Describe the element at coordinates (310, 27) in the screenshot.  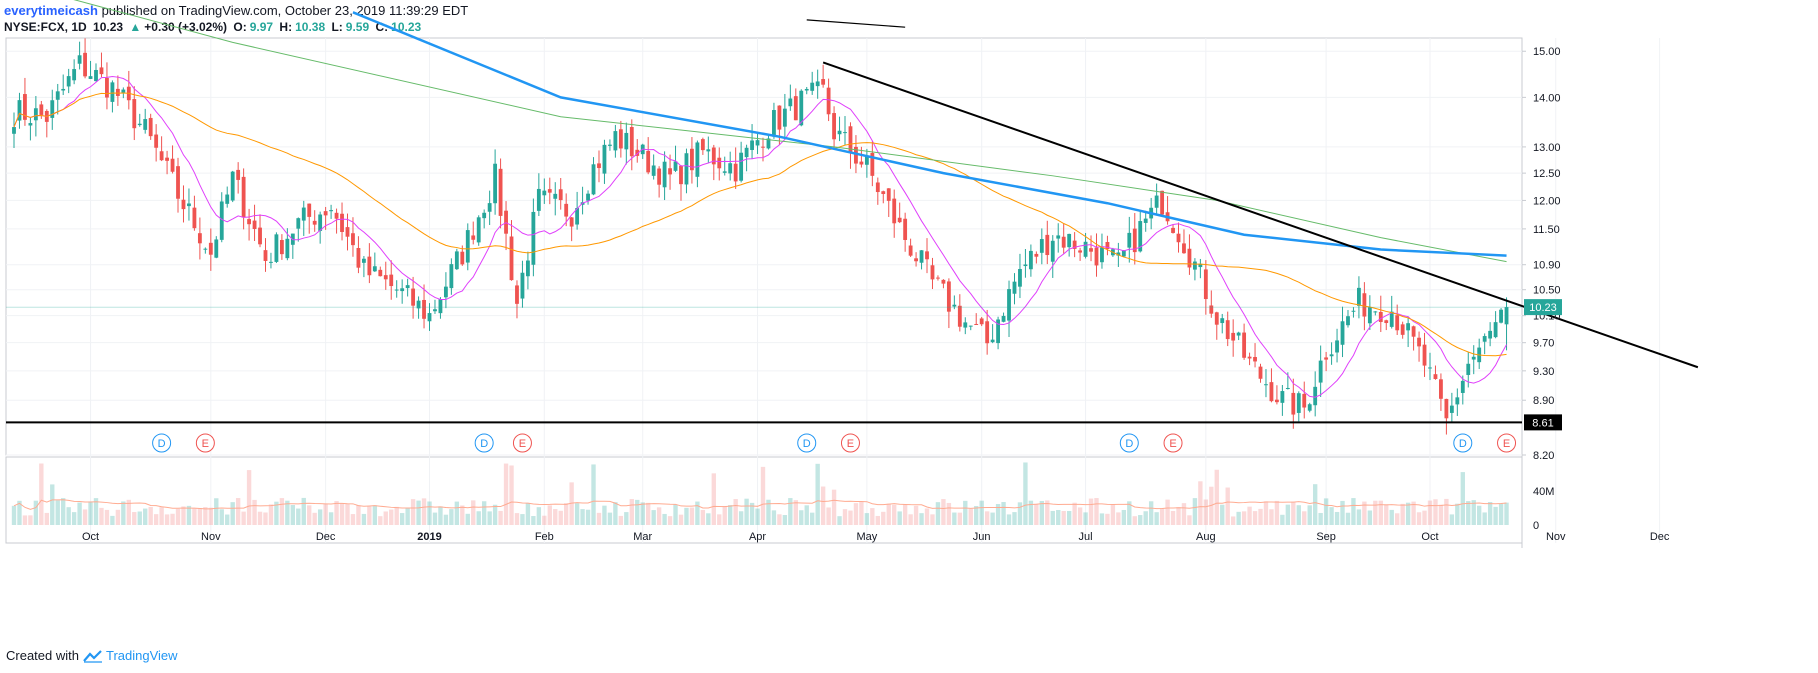
I see `high-value: 10.38` at that location.